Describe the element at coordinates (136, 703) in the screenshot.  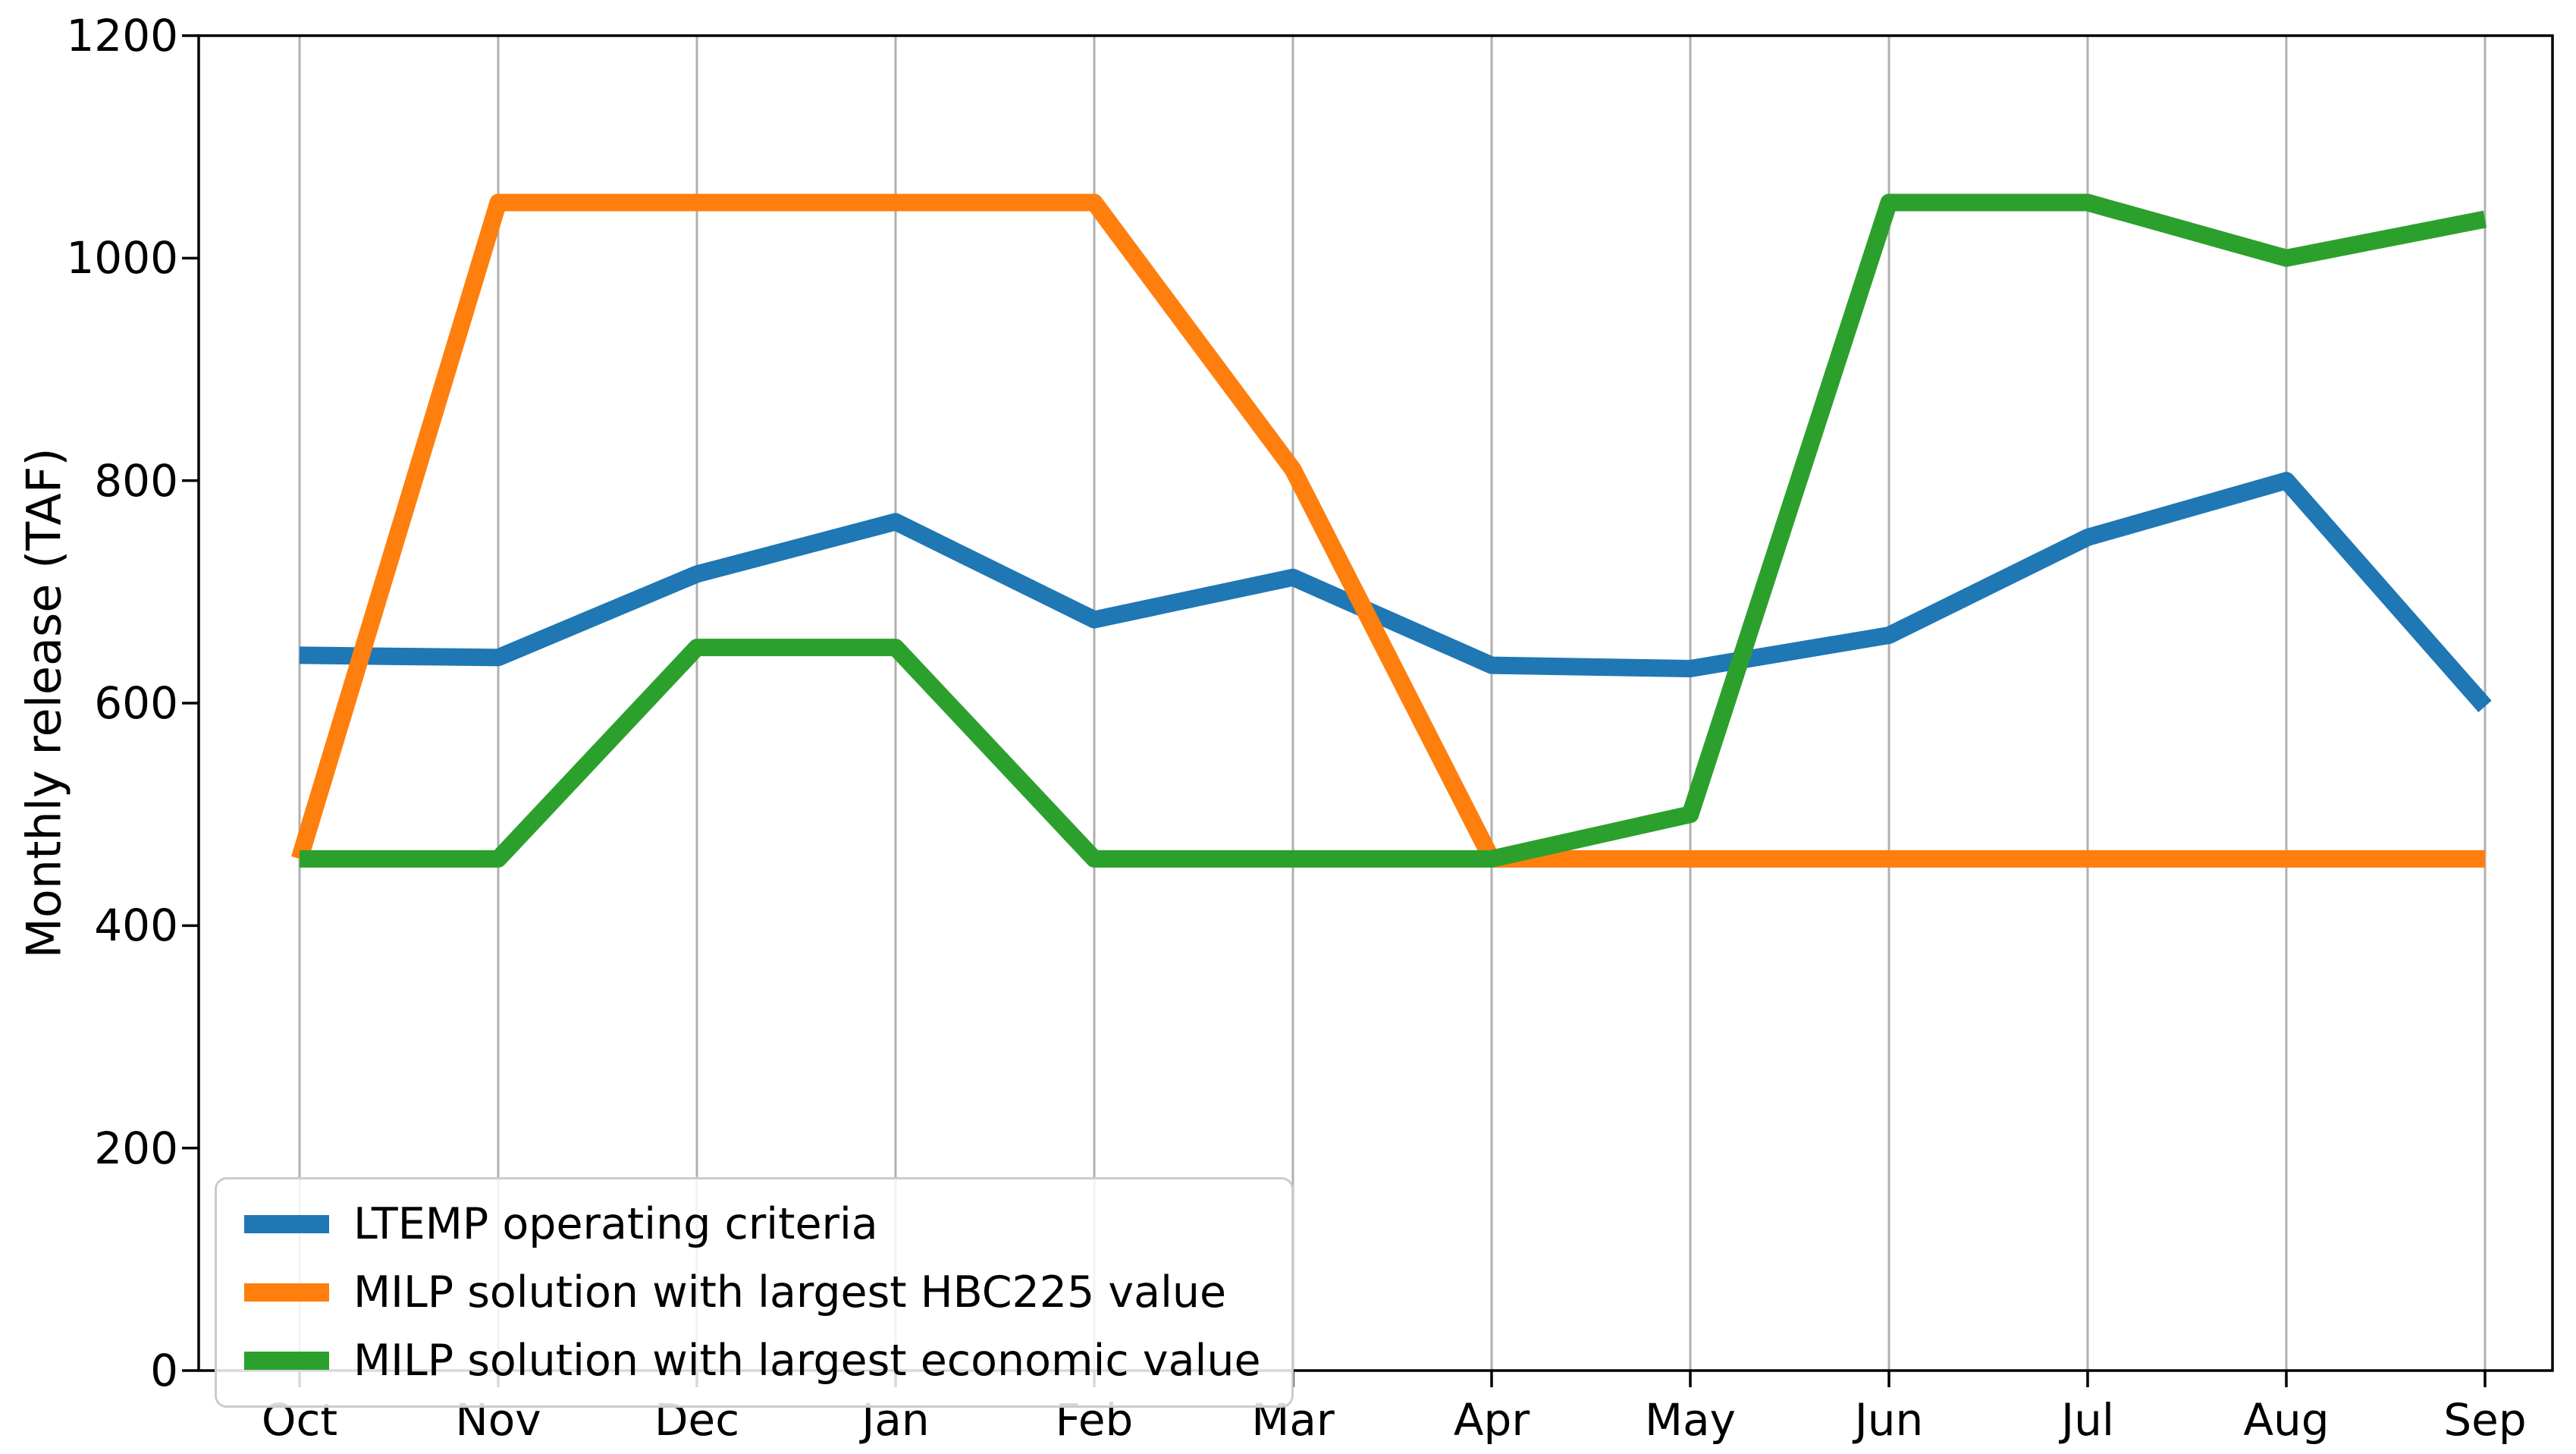
I see `y-tick-label: 600` at that location.